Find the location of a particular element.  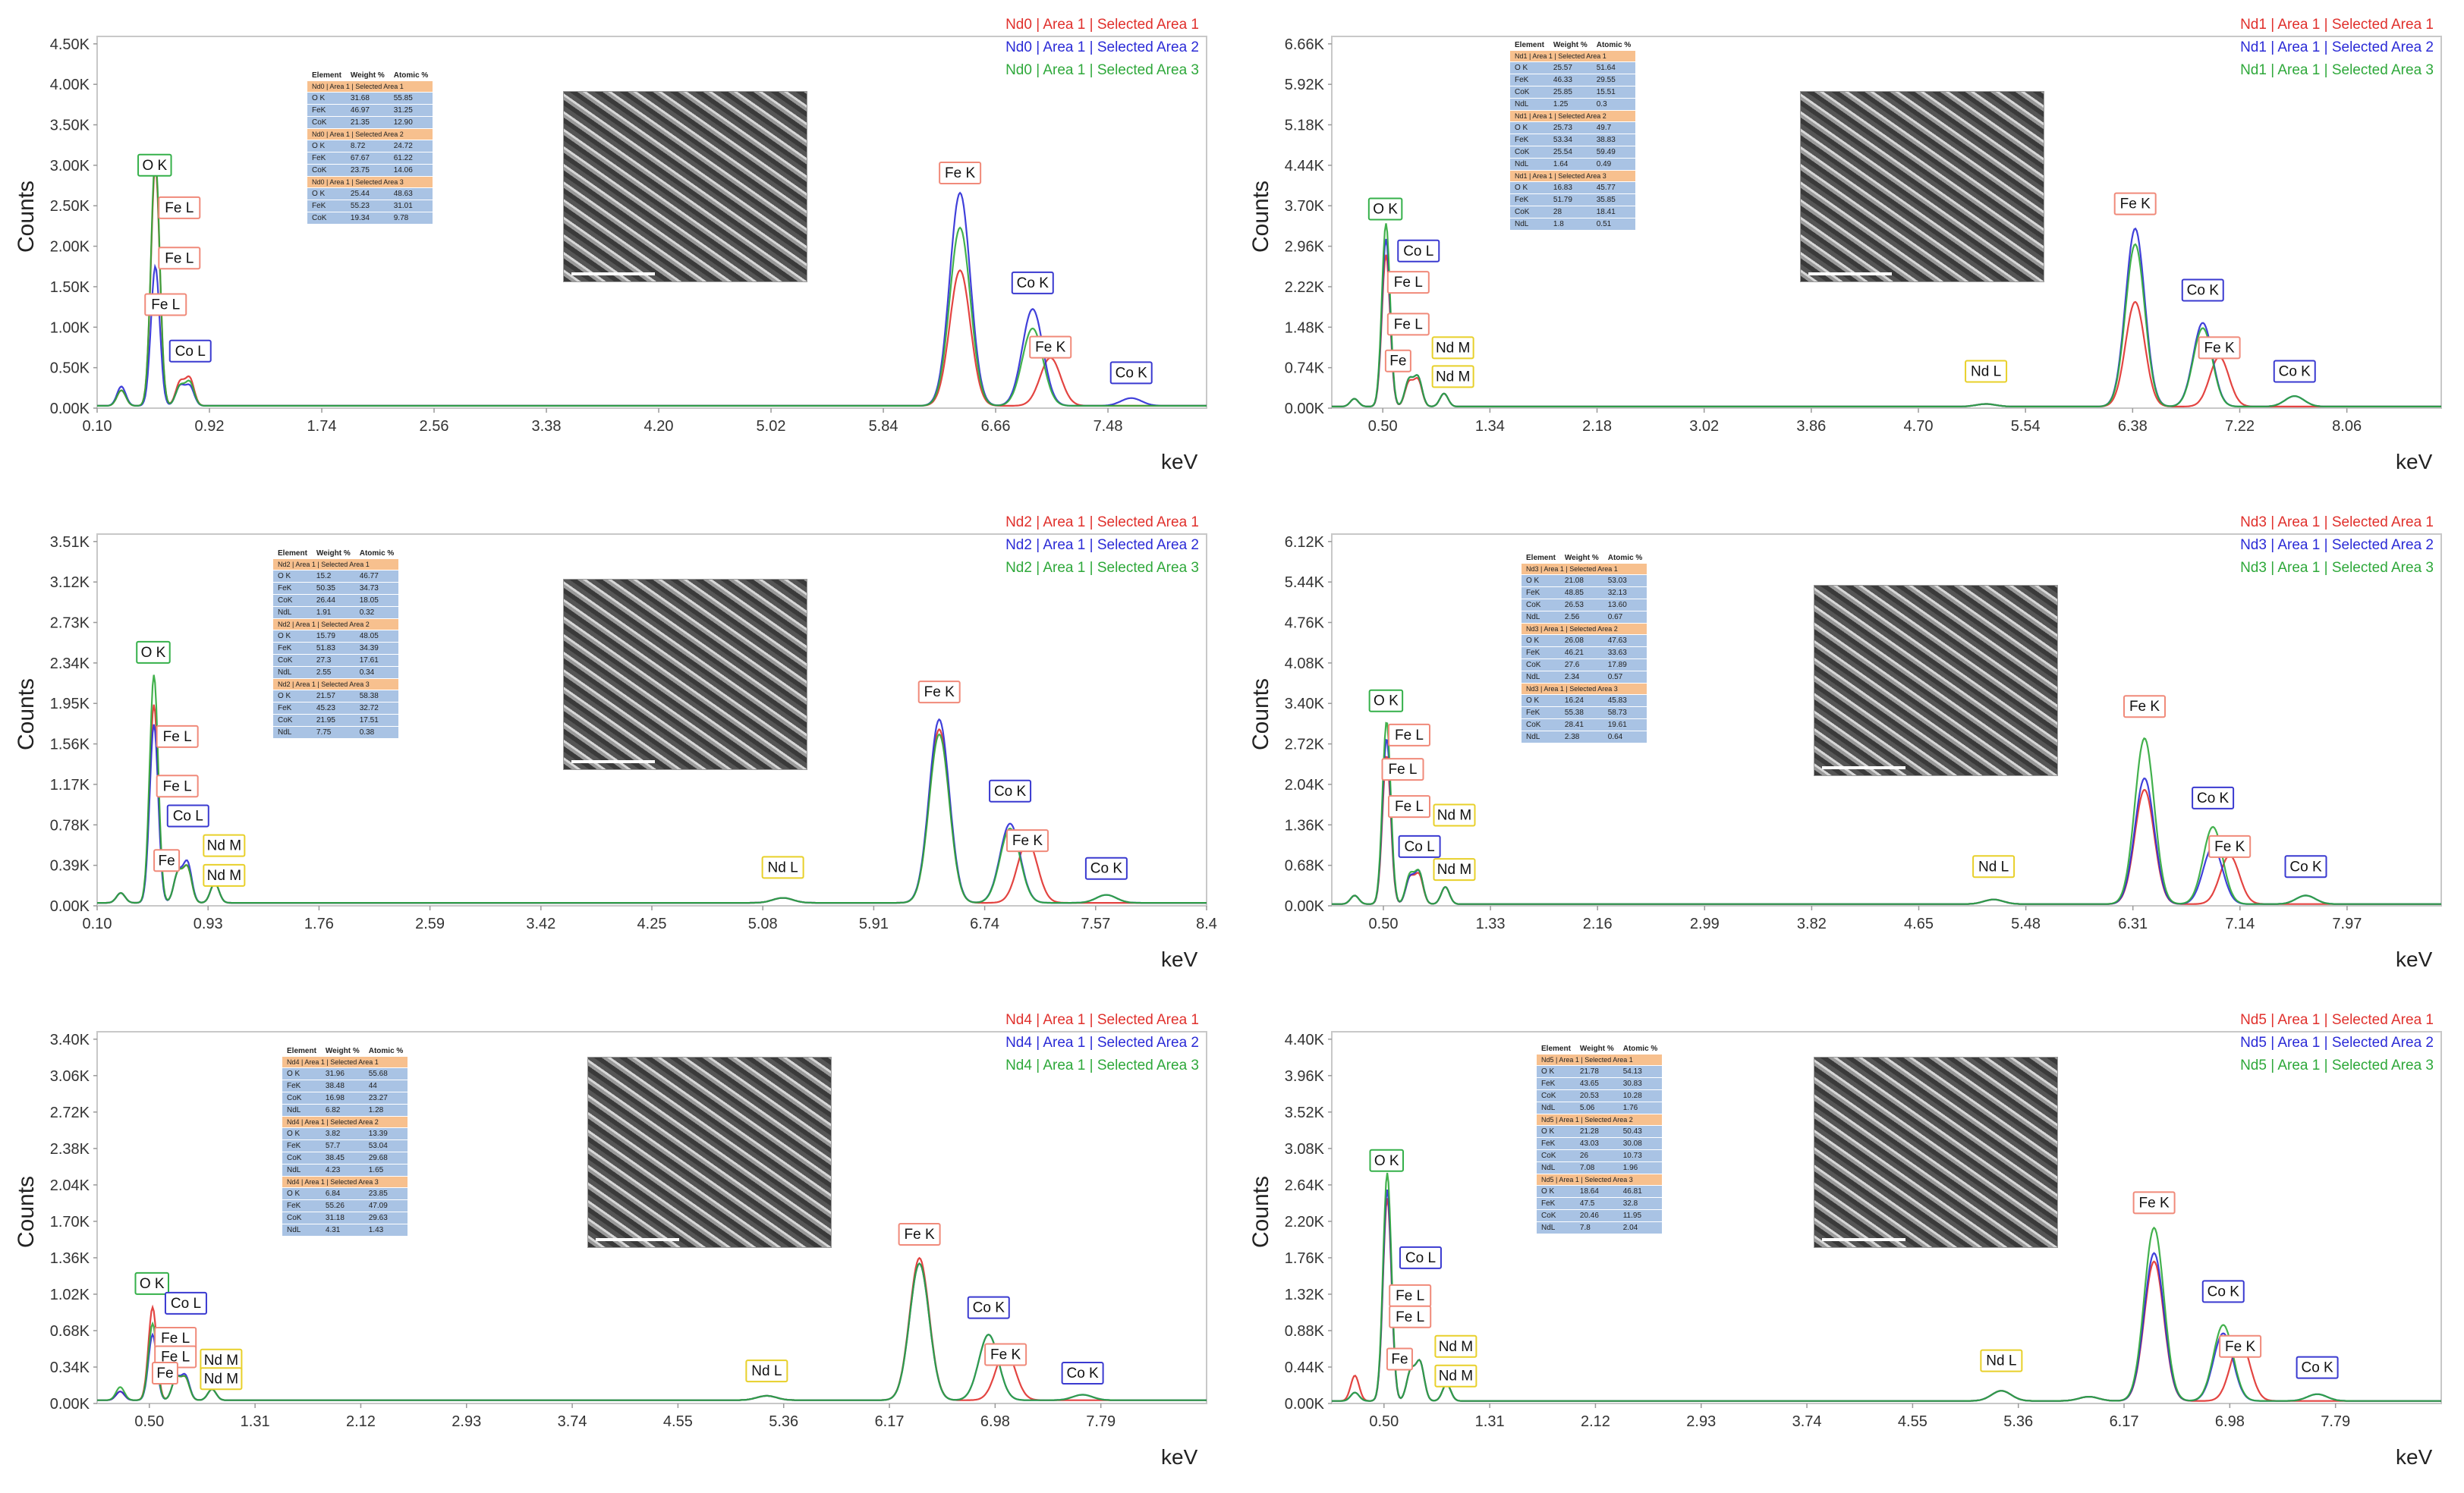

scale-bar is located at coordinates (1863, 1240).